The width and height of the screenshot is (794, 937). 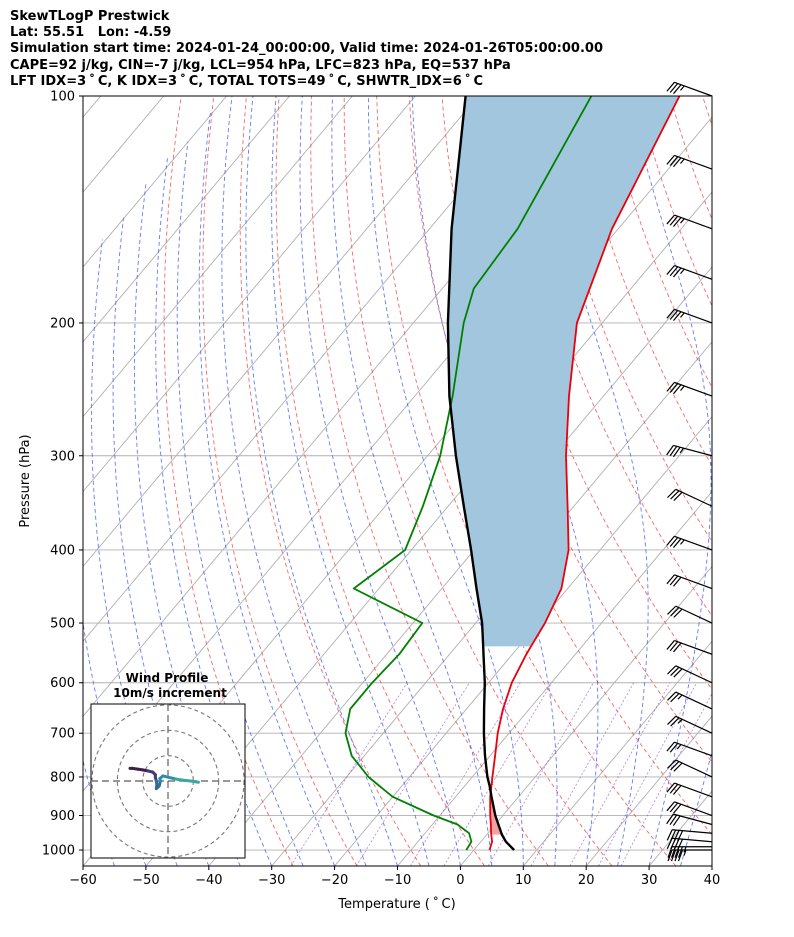 What do you see at coordinates (689, 471) in the screenshot?
I see `wind-barbs-layer` at bounding box center [689, 471].